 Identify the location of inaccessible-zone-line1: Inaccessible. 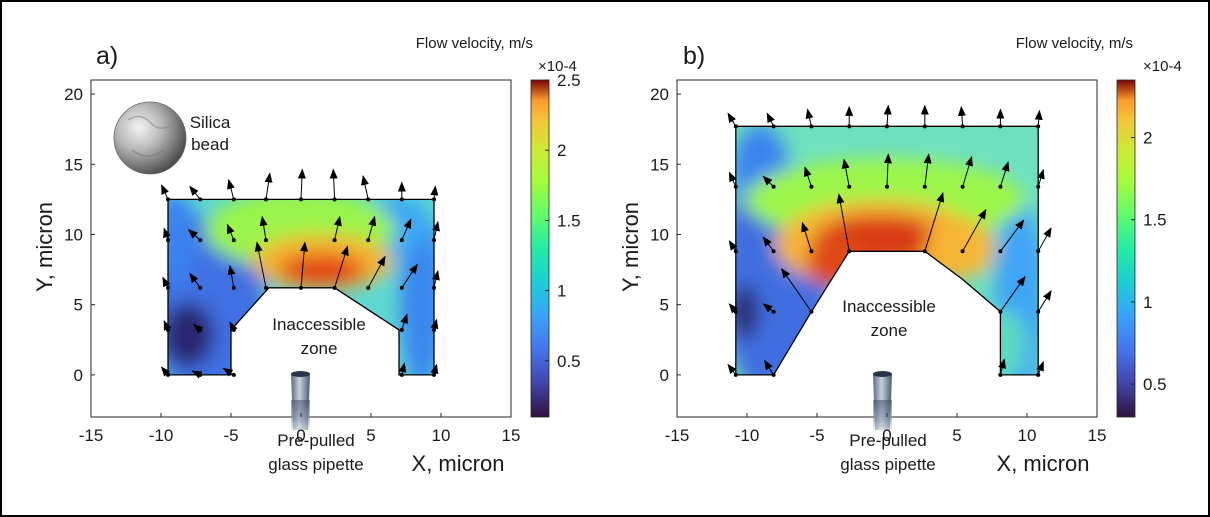
(889, 306).